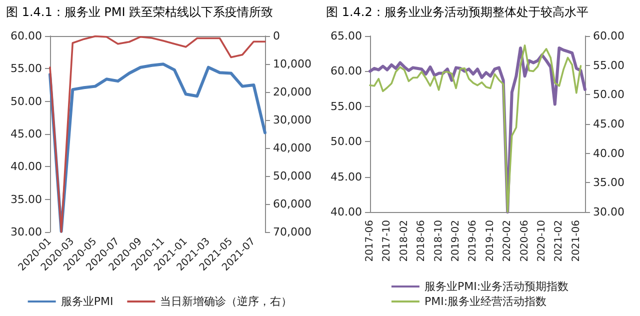 The image size is (640, 316). I want to click on y-tick-label: 65.00, so click(346, 36).